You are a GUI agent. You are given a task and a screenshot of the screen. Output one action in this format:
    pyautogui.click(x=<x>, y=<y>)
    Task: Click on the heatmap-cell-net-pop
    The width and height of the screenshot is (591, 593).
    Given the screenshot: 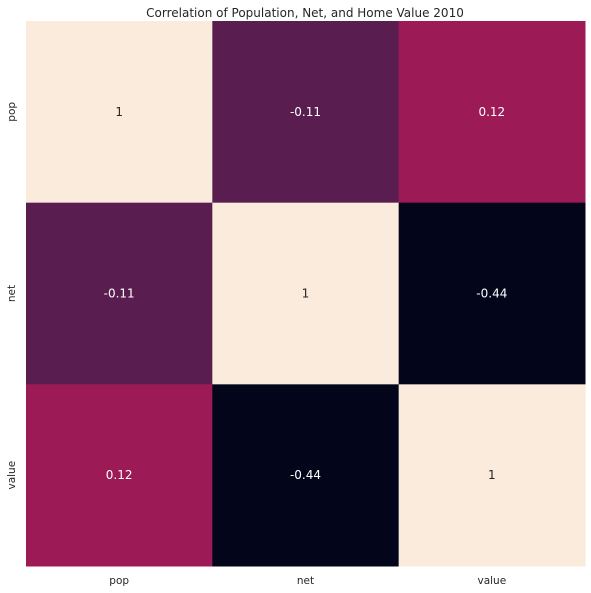 What is the action you would take?
    pyautogui.click(x=119, y=293)
    